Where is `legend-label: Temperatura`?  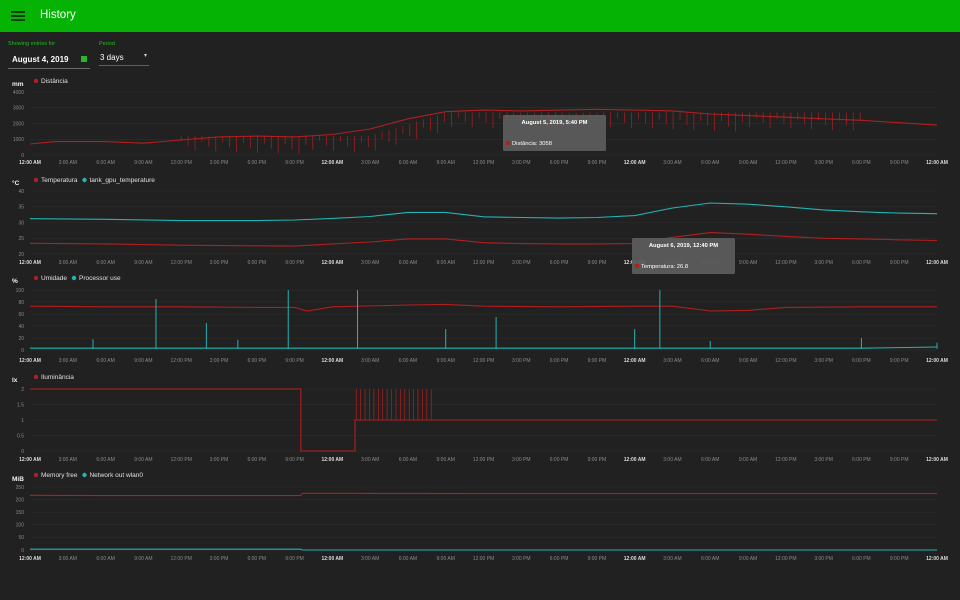
legend-label: Temperatura is located at coordinates (59, 180).